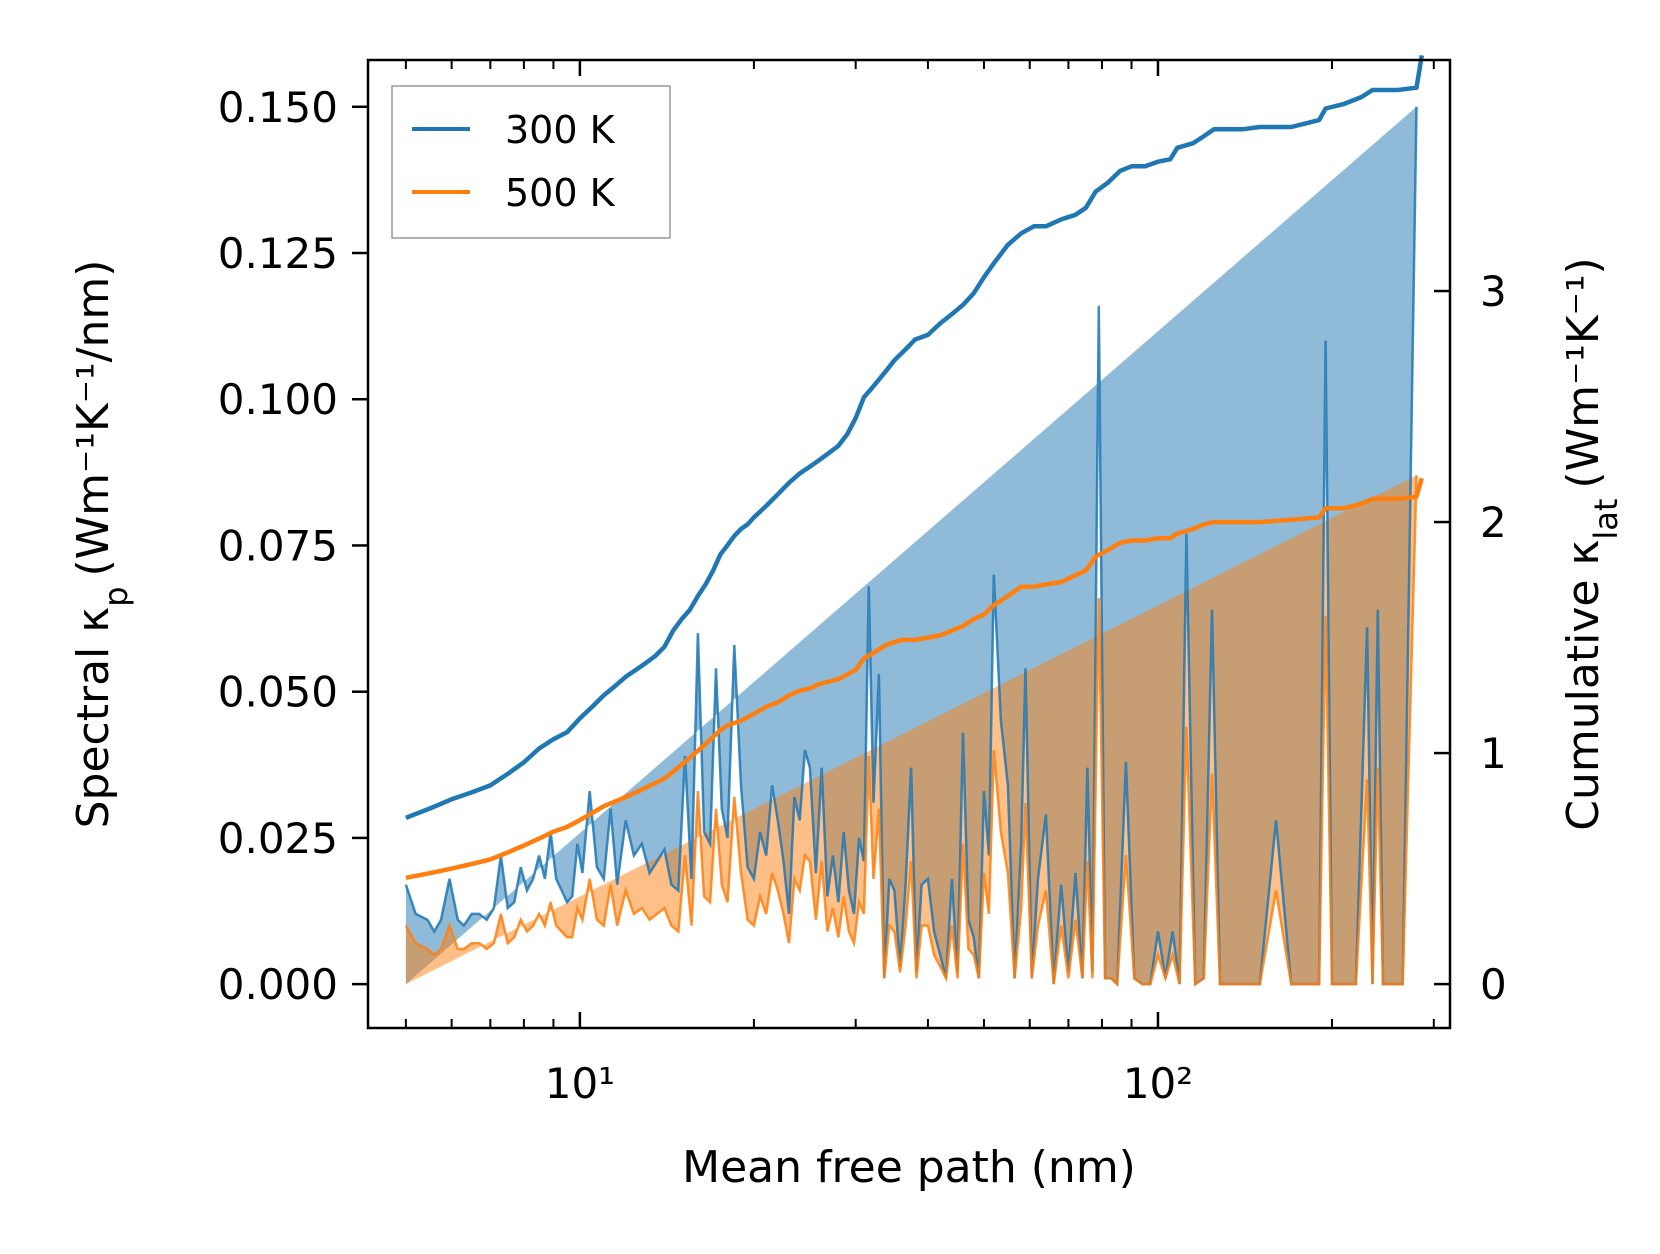 The height and width of the screenshot is (1254, 1660). What do you see at coordinates (1493, 984) in the screenshot?
I see `y-right-tick-label: 0` at bounding box center [1493, 984].